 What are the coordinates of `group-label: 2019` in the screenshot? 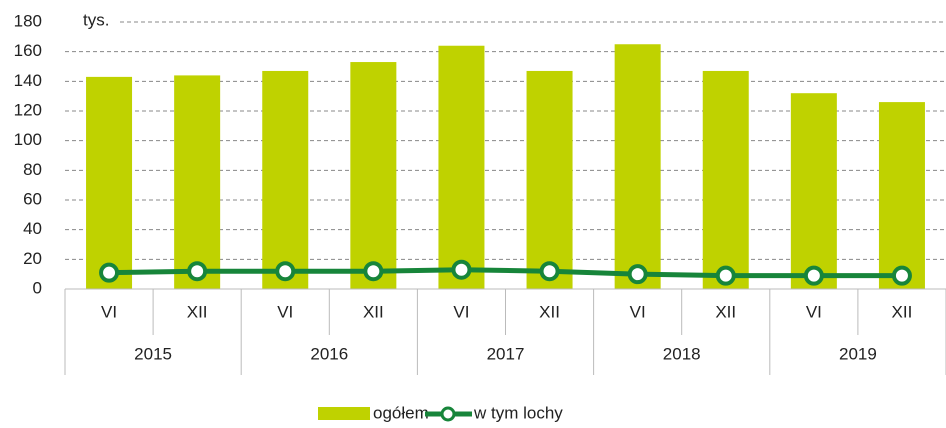 It's located at (858, 353).